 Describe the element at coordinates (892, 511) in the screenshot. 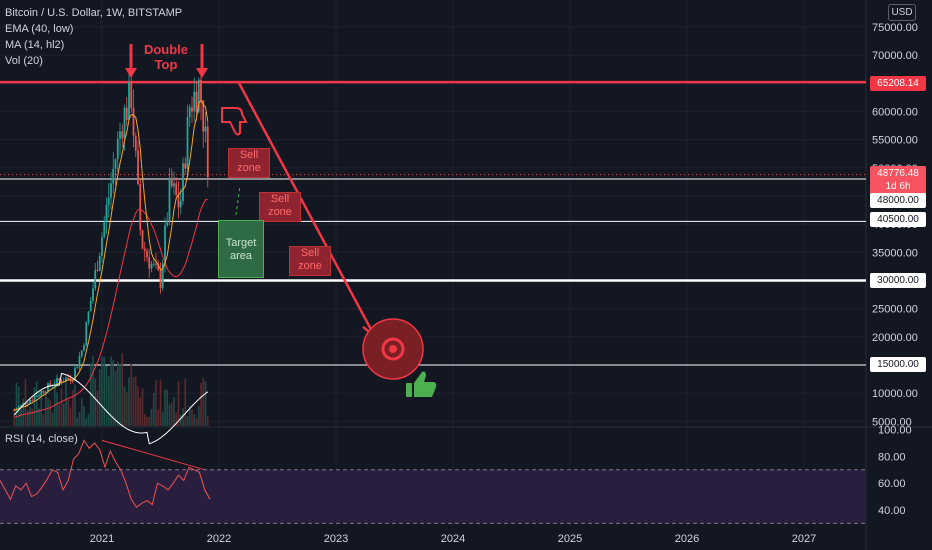

I see `rsi-tick-label: 40.00` at that location.